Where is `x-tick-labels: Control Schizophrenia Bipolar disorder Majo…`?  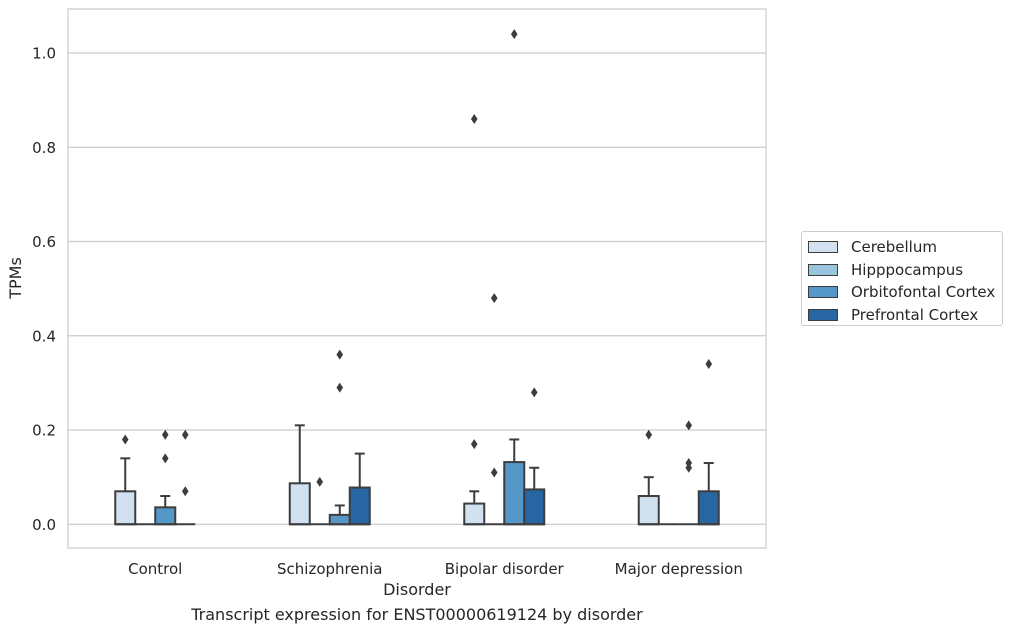 x-tick-labels: Control Schizophrenia Bipolar disorder Majo… is located at coordinates (435, 569).